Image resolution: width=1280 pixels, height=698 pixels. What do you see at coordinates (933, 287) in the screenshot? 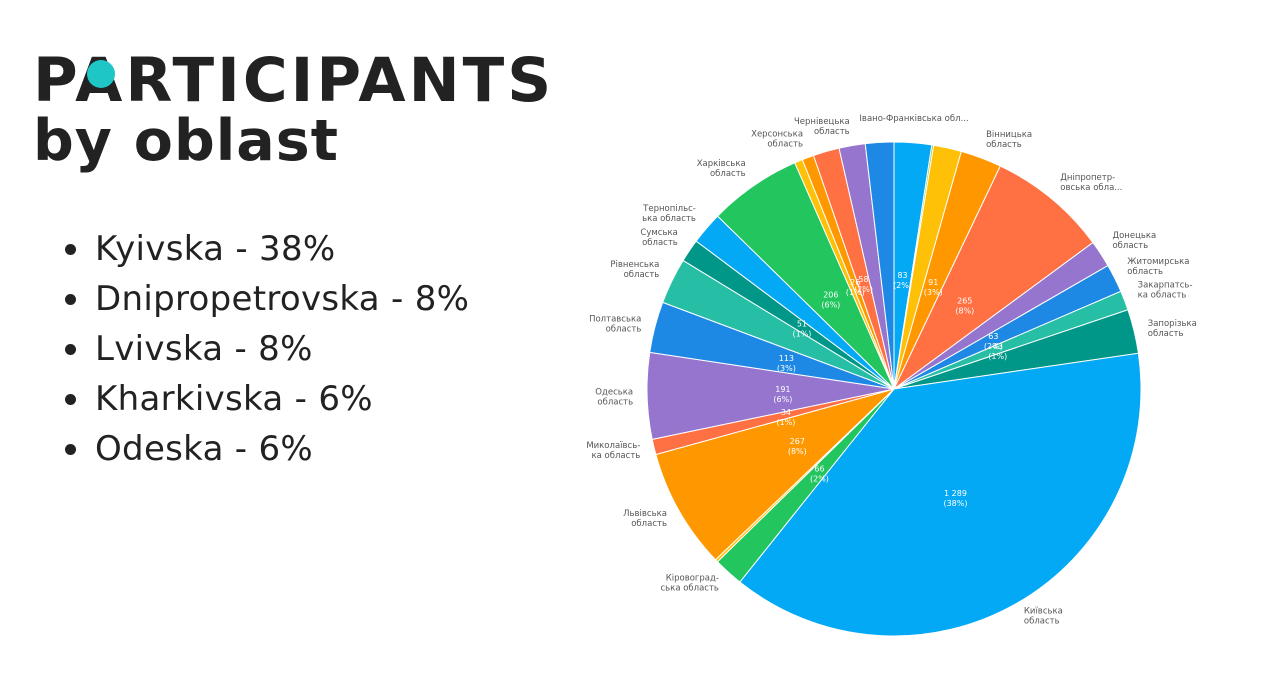
I see `data-label: 91 (3%)` at bounding box center [933, 287].